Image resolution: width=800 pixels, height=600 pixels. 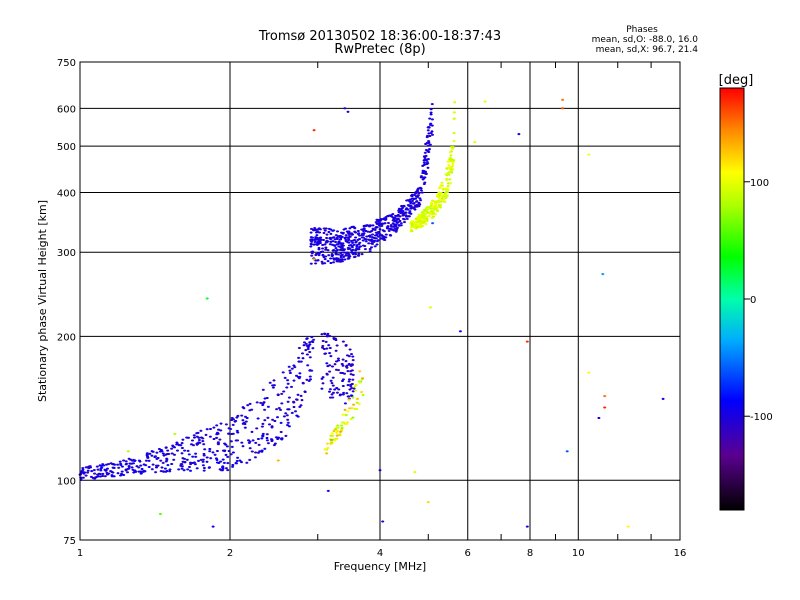 What do you see at coordinates (66, 147) in the screenshot?
I see `y-tick-label: 500` at bounding box center [66, 147].